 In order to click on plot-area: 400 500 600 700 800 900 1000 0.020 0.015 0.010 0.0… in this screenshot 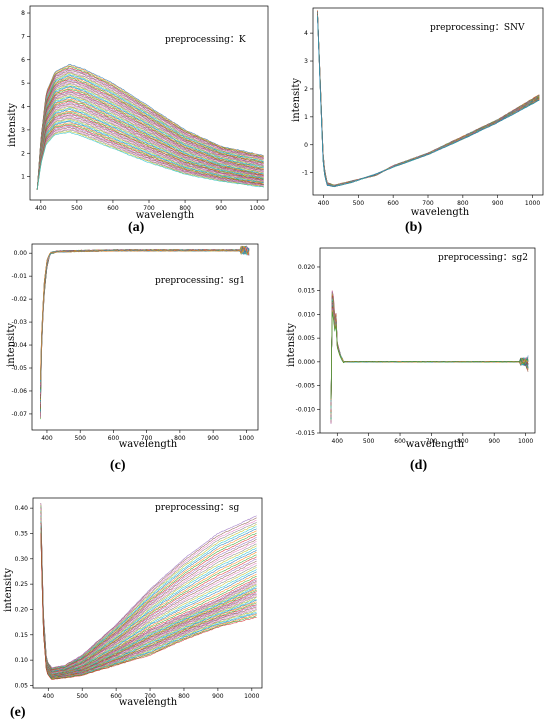, I will do `click(416, 346)`.